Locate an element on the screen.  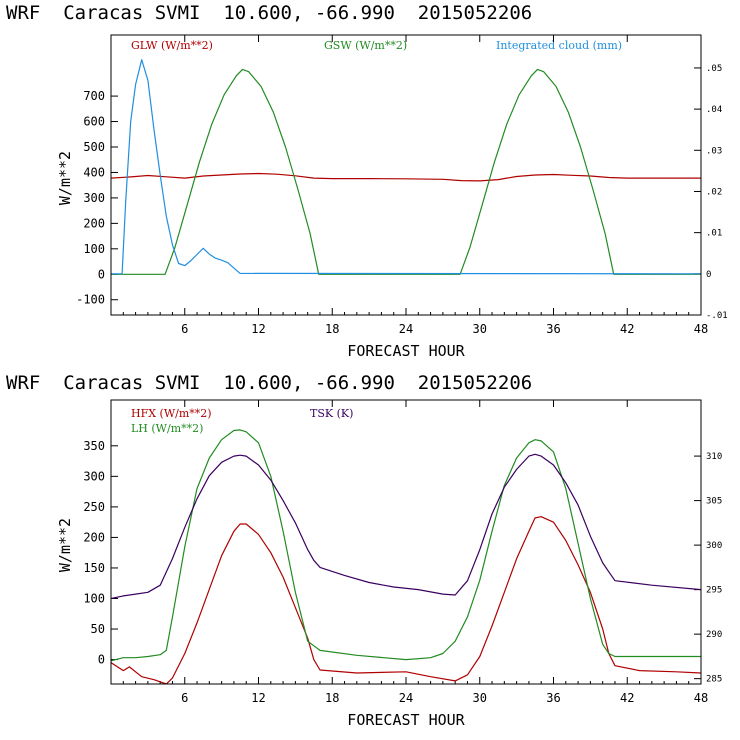
y2-tick-label: 310 is located at coordinates (714, 457).